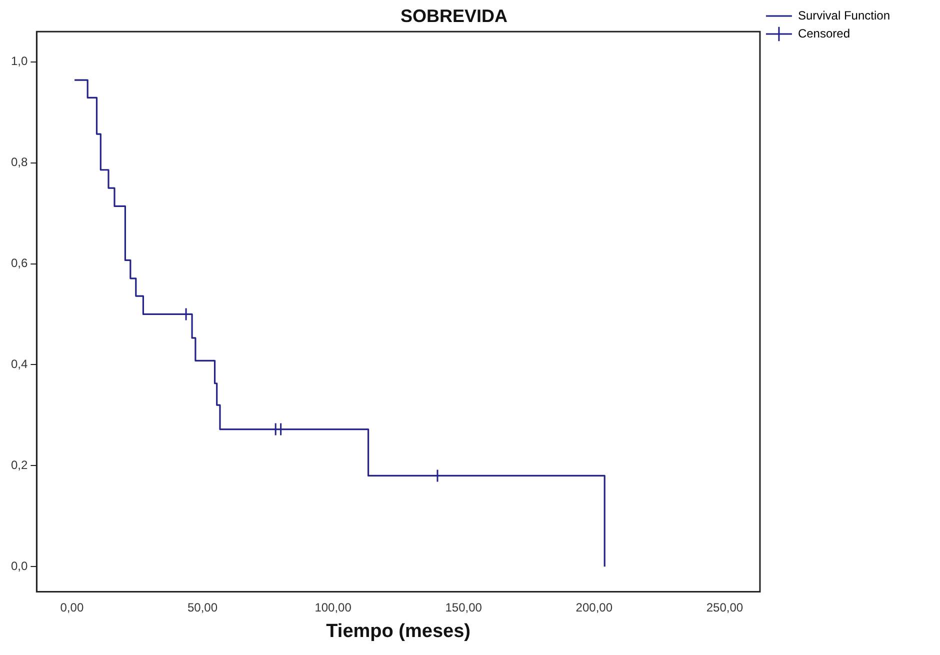  I want to click on x-tick-label: 100,00, so click(333, 607).